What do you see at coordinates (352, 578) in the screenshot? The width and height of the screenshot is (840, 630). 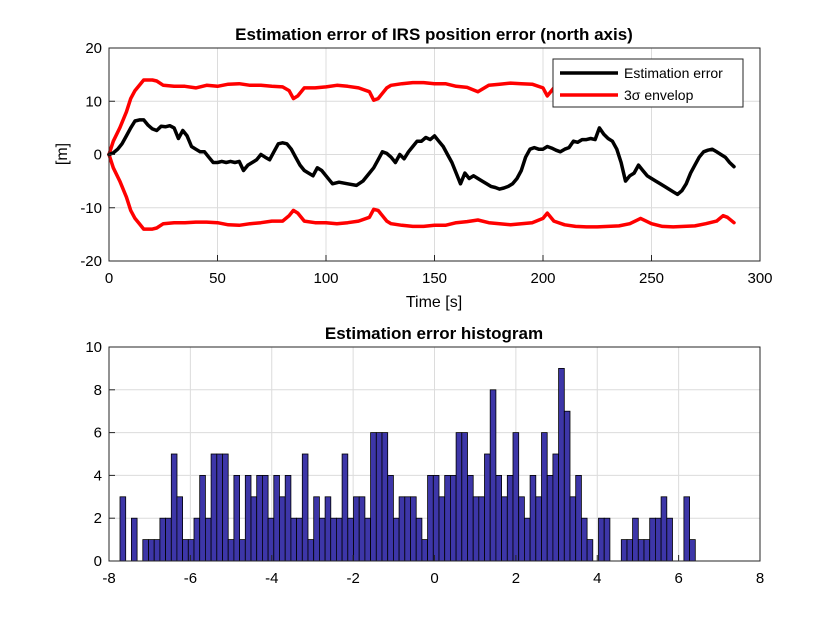 I see `bottom-x-tick-label: -2` at bounding box center [352, 578].